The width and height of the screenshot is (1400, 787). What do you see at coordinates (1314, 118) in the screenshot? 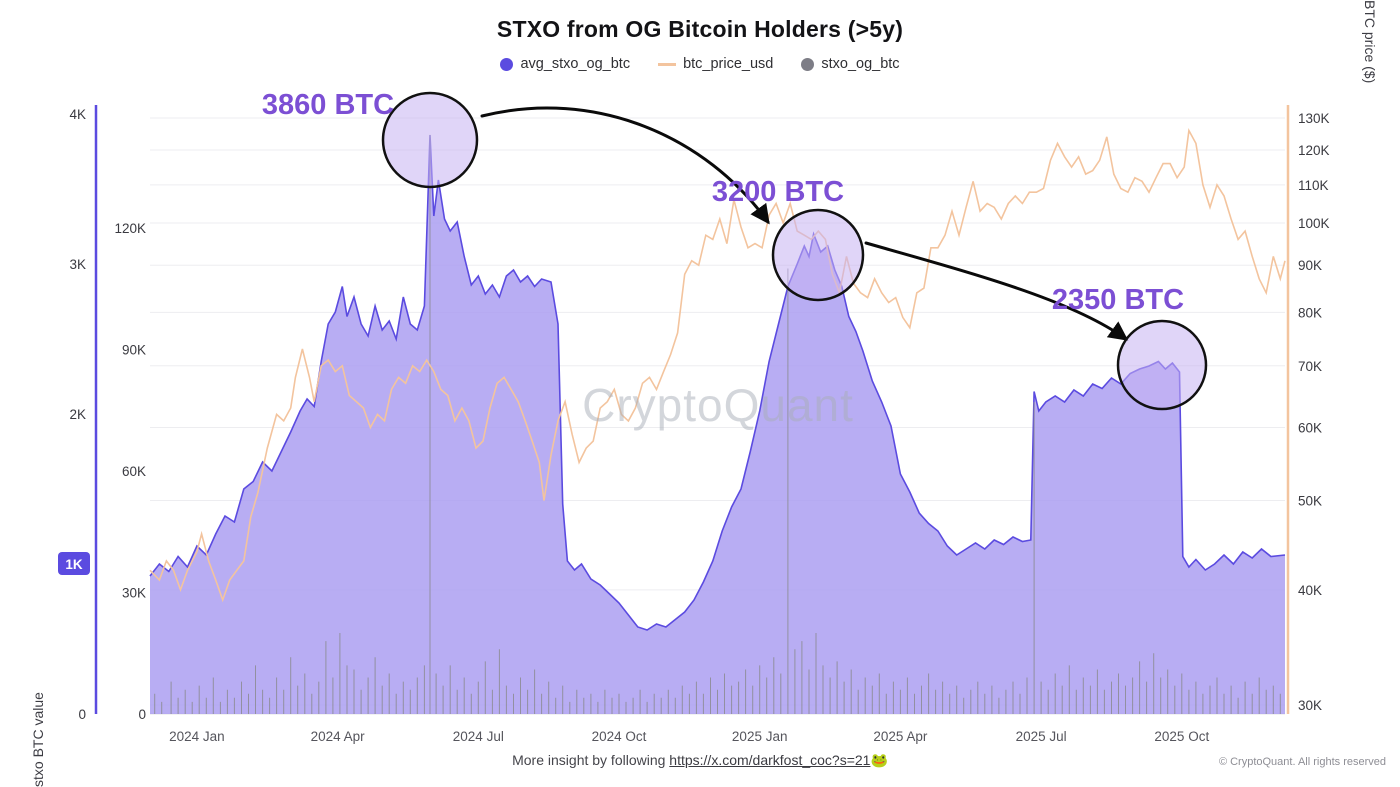
I see `right-axis-tick-label: 130K` at bounding box center [1314, 118].